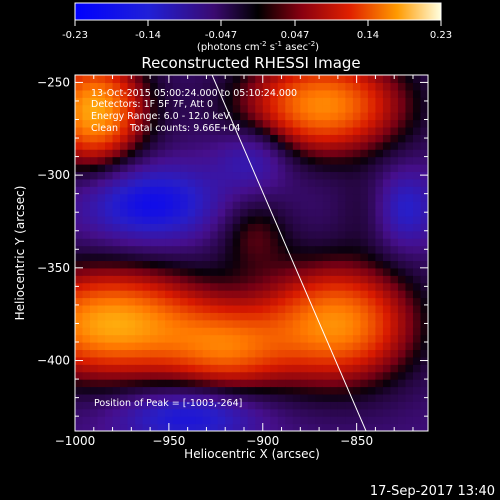 The height and width of the screenshot is (500, 500). What do you see at coordinates (152, 104) in the screenshot?
I see `detectors-text: Detectors: 1F 5F 7F, Att 0` at bounding box center [152, 104].